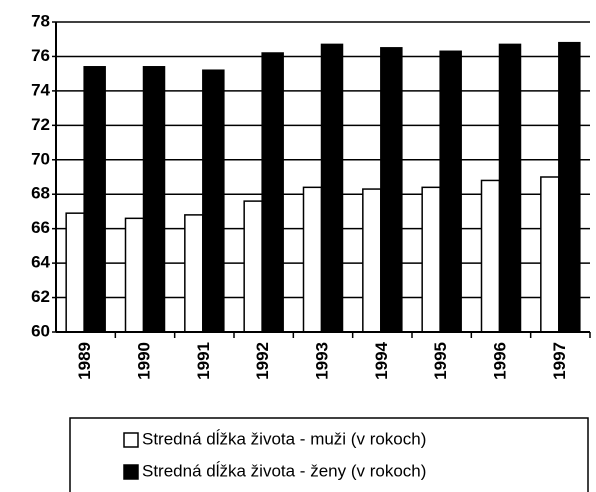  I want to click on y-tick-label: 78, so click(40, 20).